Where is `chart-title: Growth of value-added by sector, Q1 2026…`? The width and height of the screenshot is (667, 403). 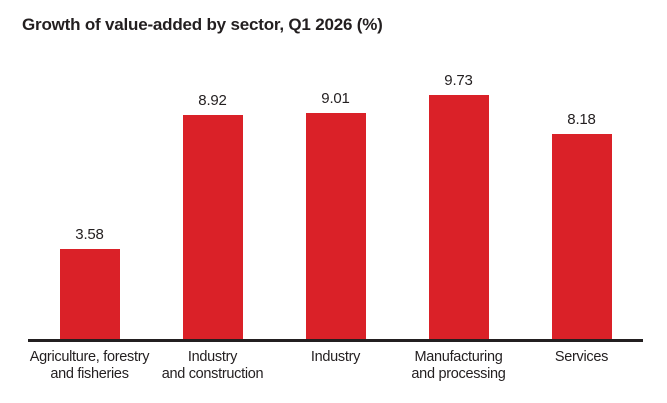
chart-title: Growth of value-added by sector, Q1 2026… is located at coordinates (202, 24).